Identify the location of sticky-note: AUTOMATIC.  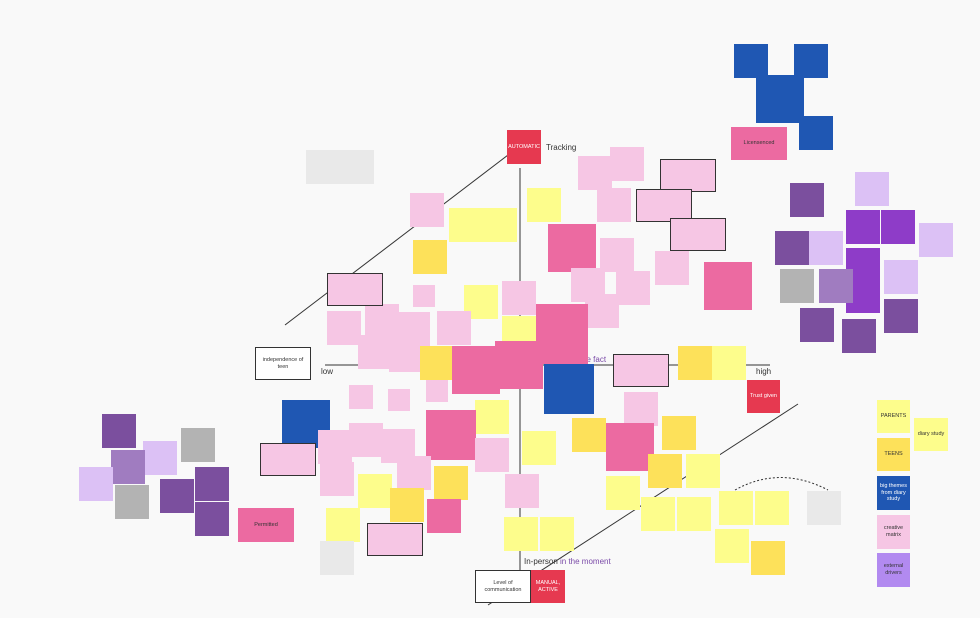
(524, 147).